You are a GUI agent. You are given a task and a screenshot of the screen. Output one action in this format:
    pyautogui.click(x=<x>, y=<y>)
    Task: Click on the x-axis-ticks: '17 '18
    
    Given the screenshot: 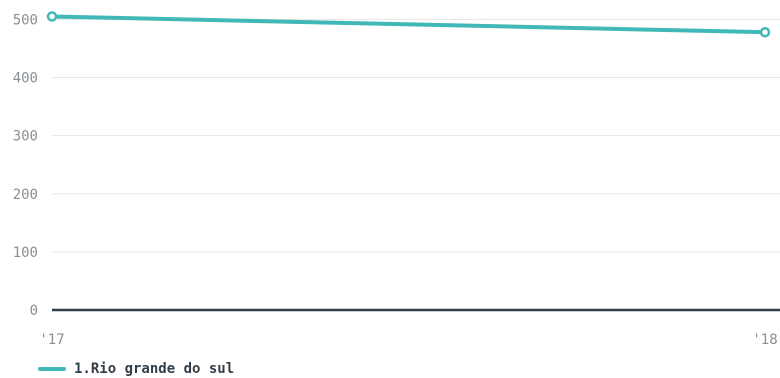 What is the action you would take?
    pyautogui.click(x=408, y=340)
    